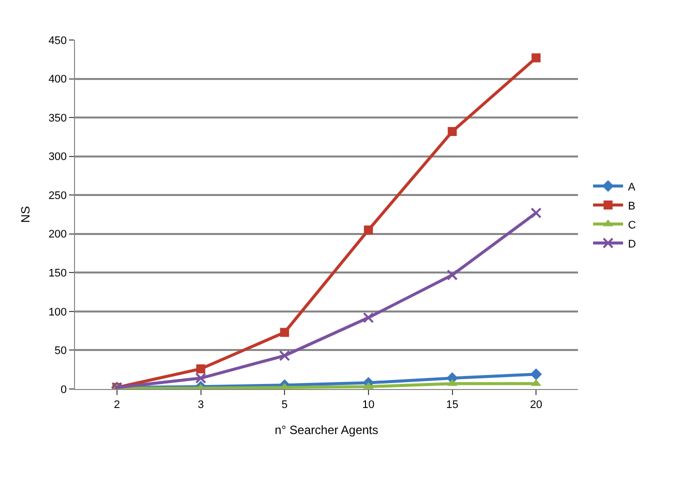  Describe the element at coordinates (368, 405) in the screenshot. I see `x-tick-label: 10` at that location.